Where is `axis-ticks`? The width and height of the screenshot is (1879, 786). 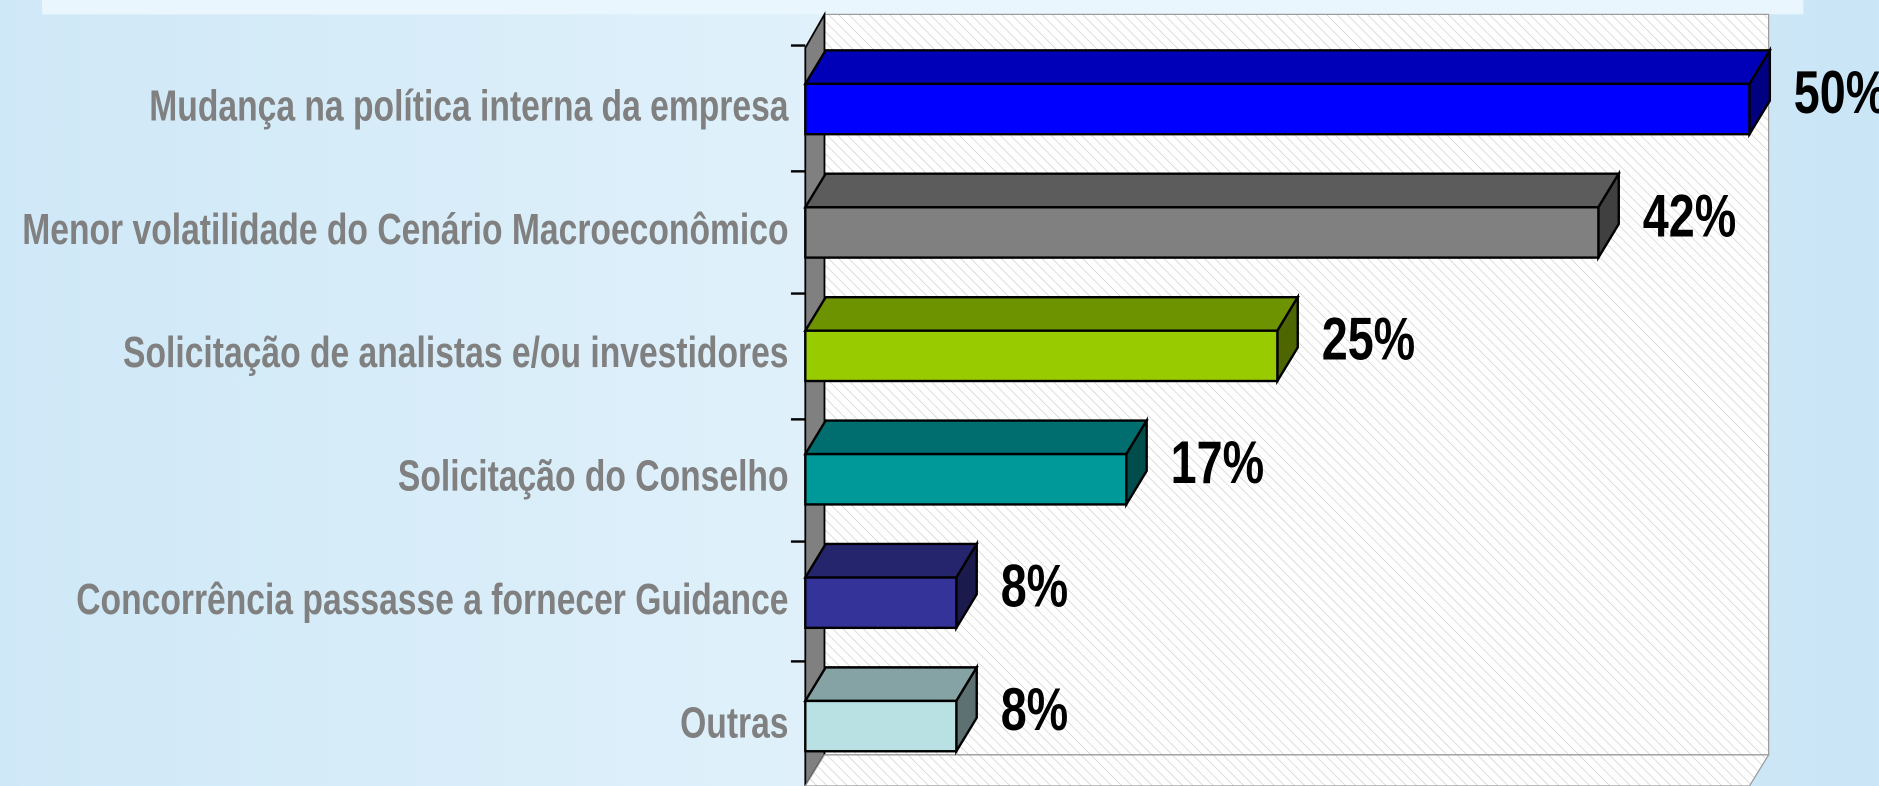 axis-ticks is located at coordinates (798, 353).